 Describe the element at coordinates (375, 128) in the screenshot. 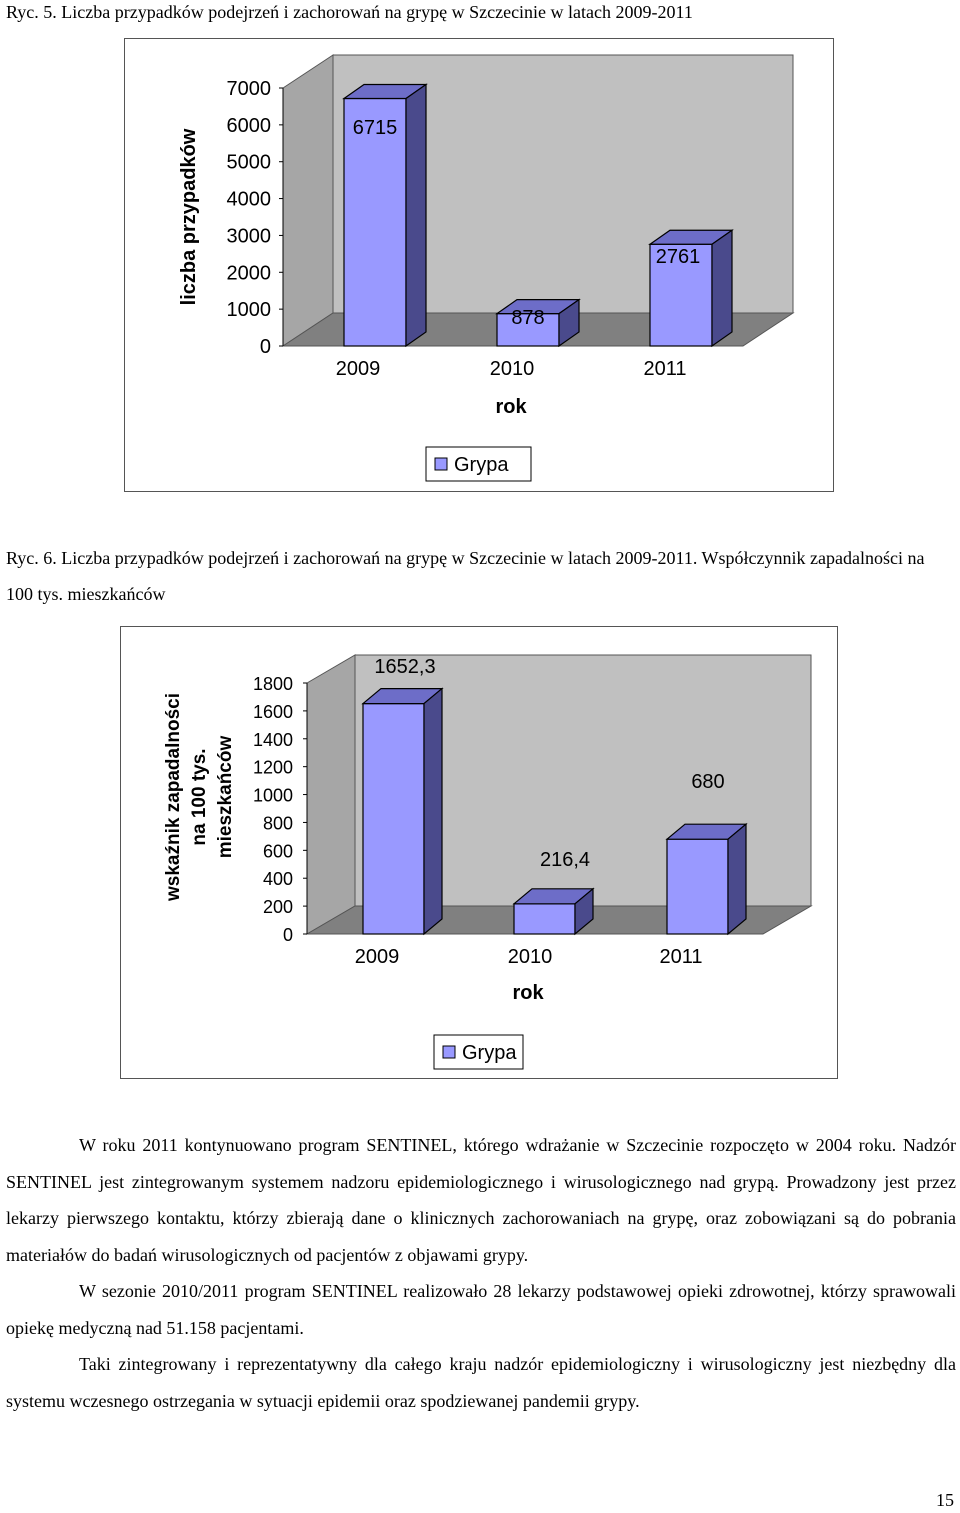

I see `data-label-2009: 6715` at that location.